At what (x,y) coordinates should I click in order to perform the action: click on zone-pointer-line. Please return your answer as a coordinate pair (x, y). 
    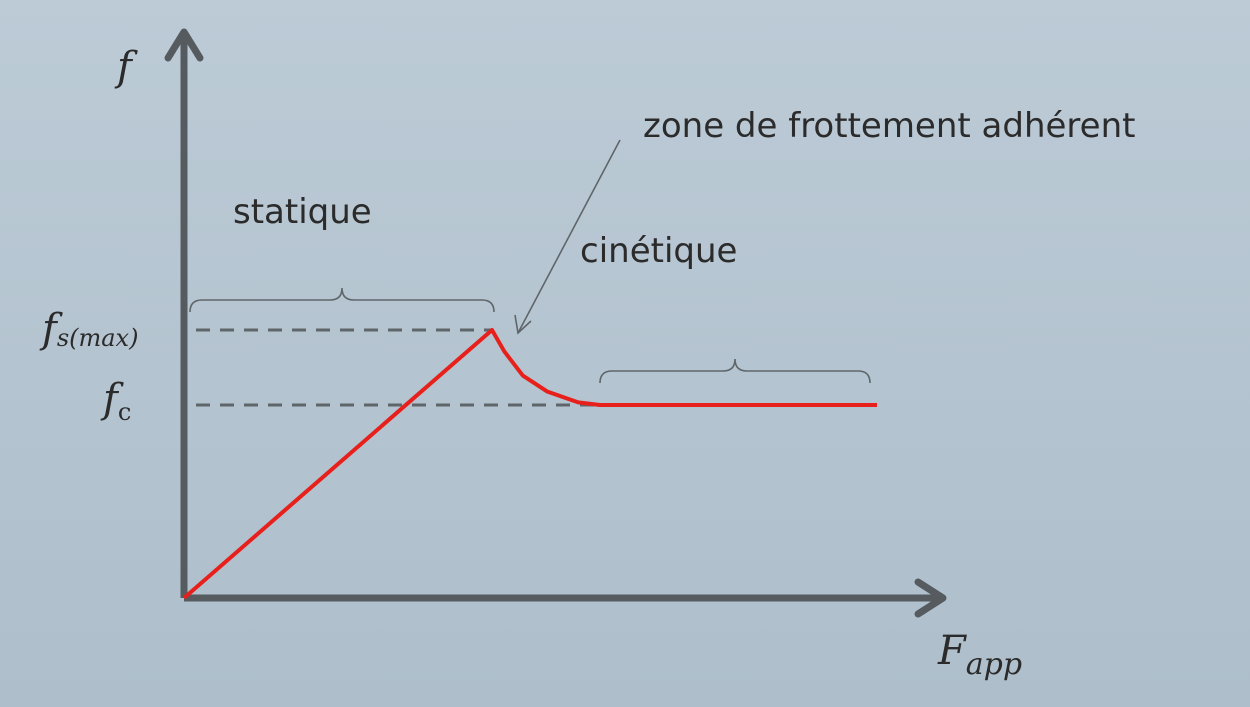
    Looking at the image, I should click on (569, 236).